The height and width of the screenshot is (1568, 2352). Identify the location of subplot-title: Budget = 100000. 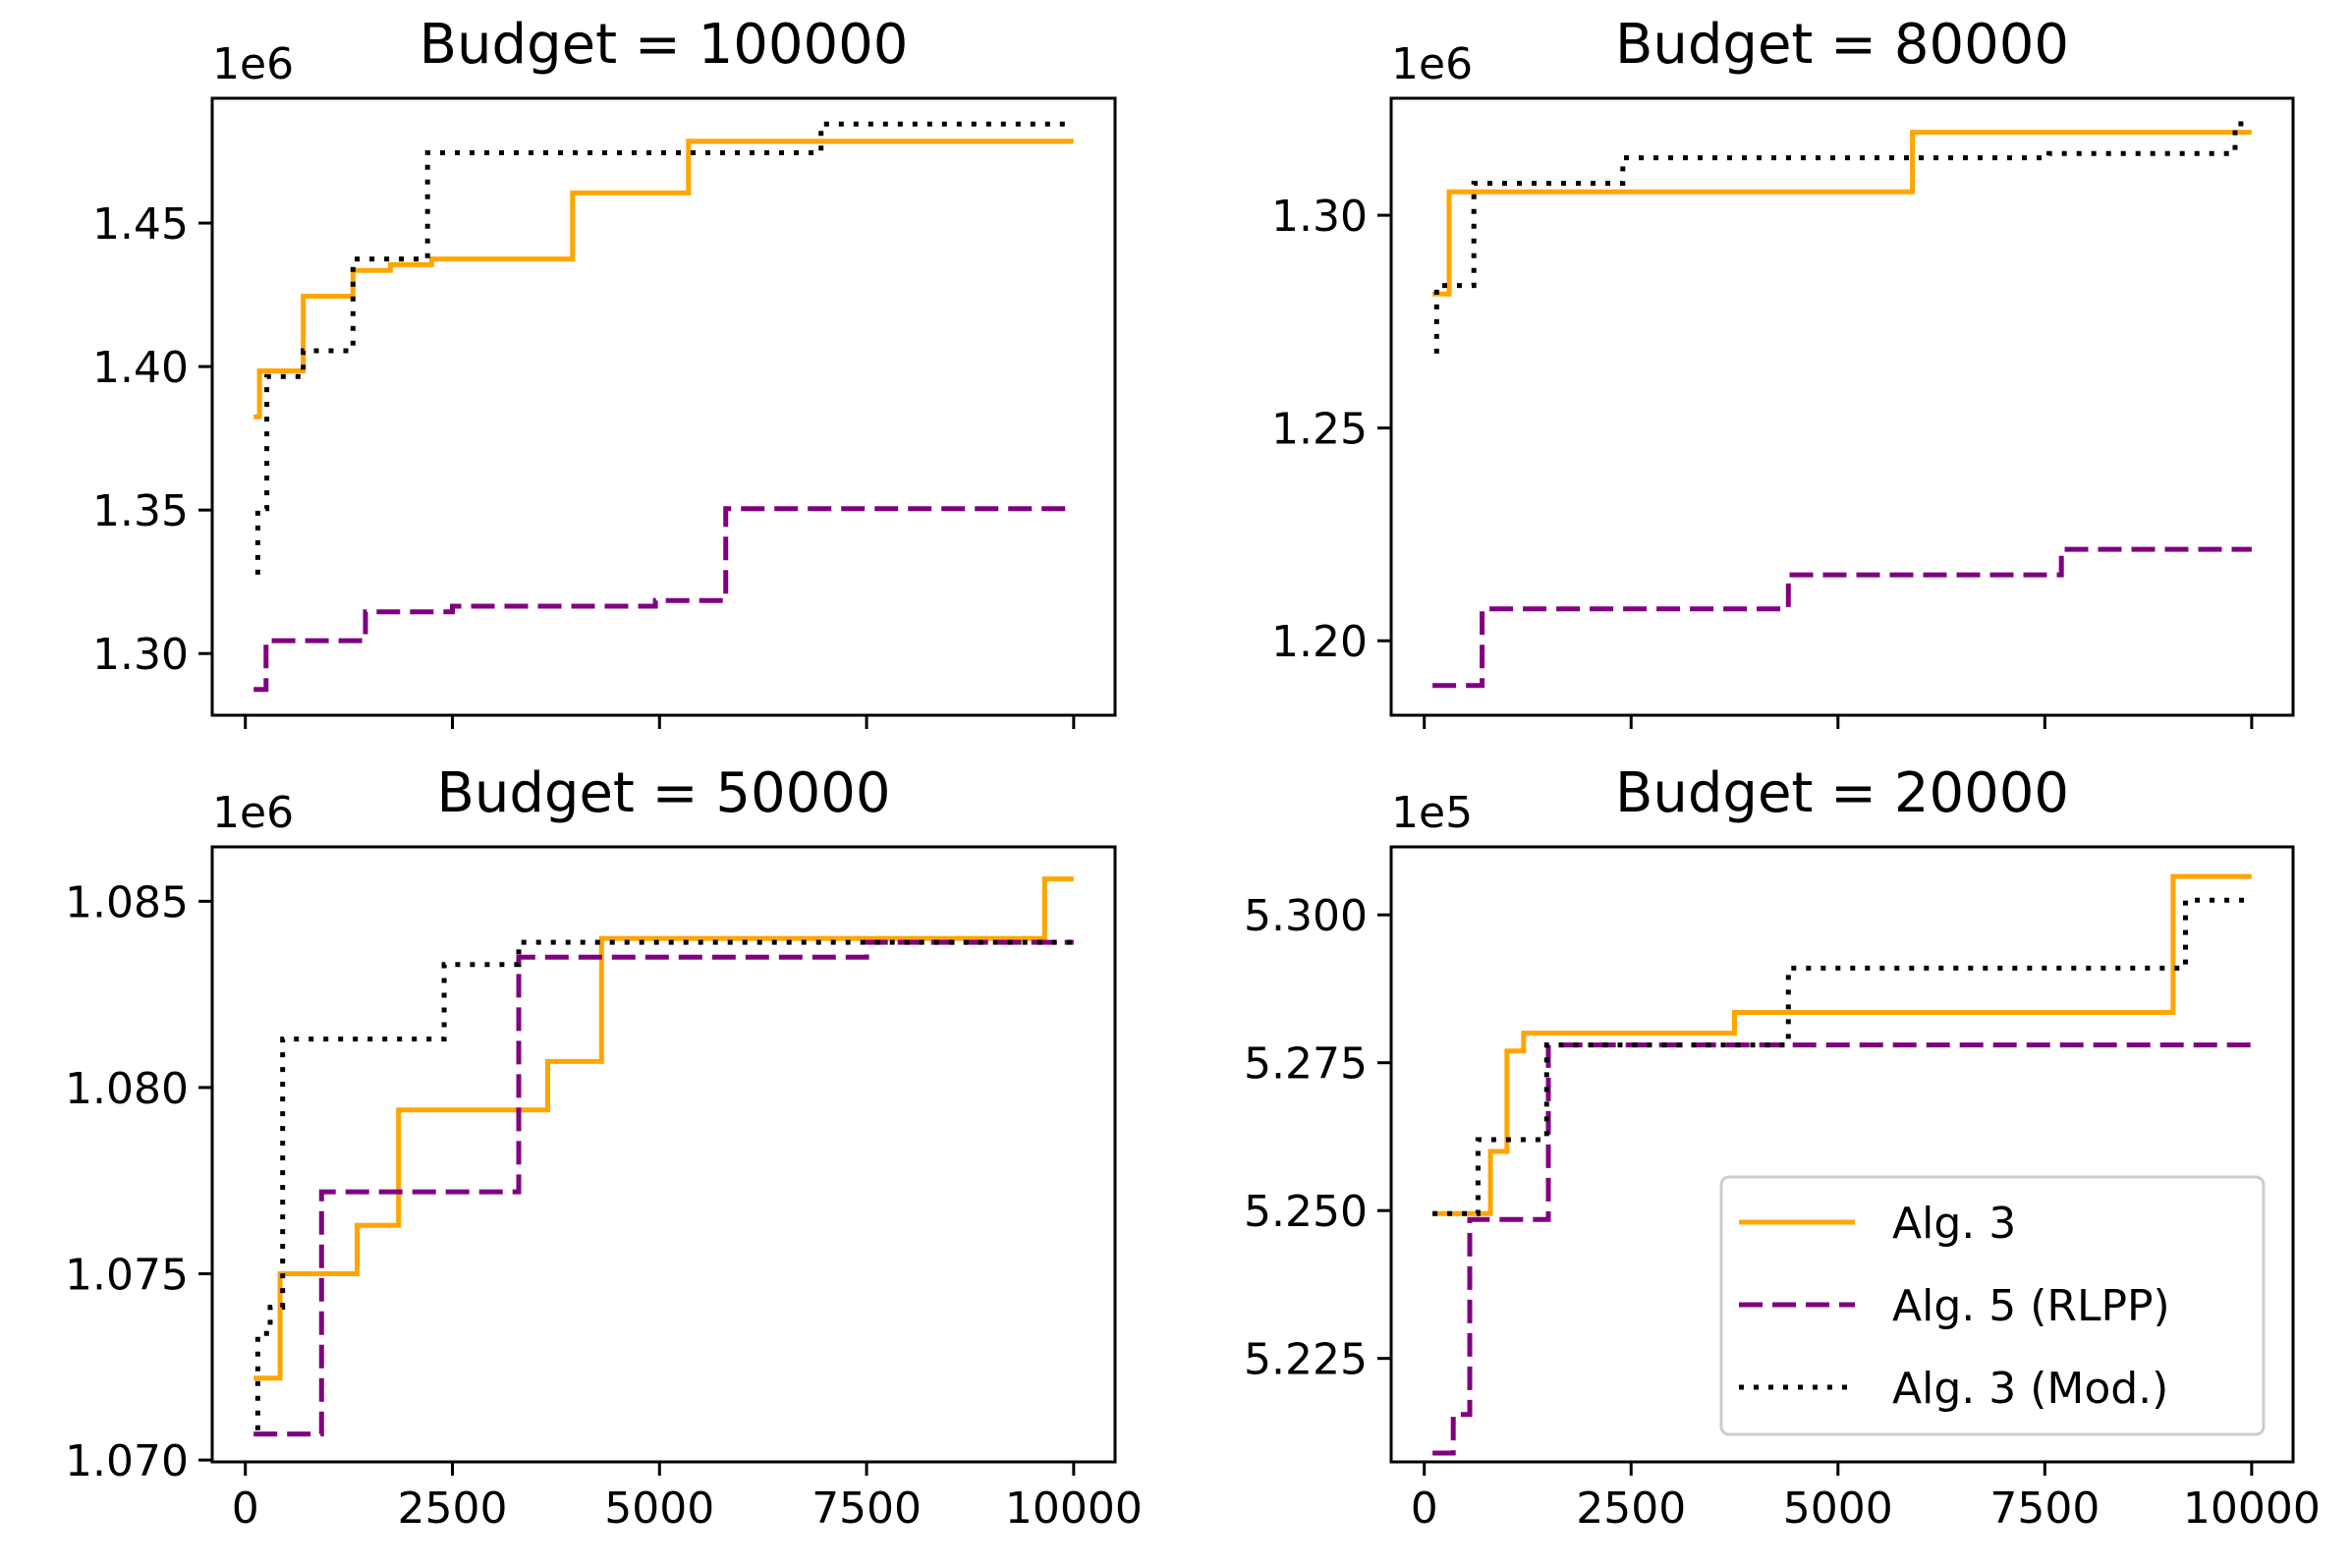
(664, 45).